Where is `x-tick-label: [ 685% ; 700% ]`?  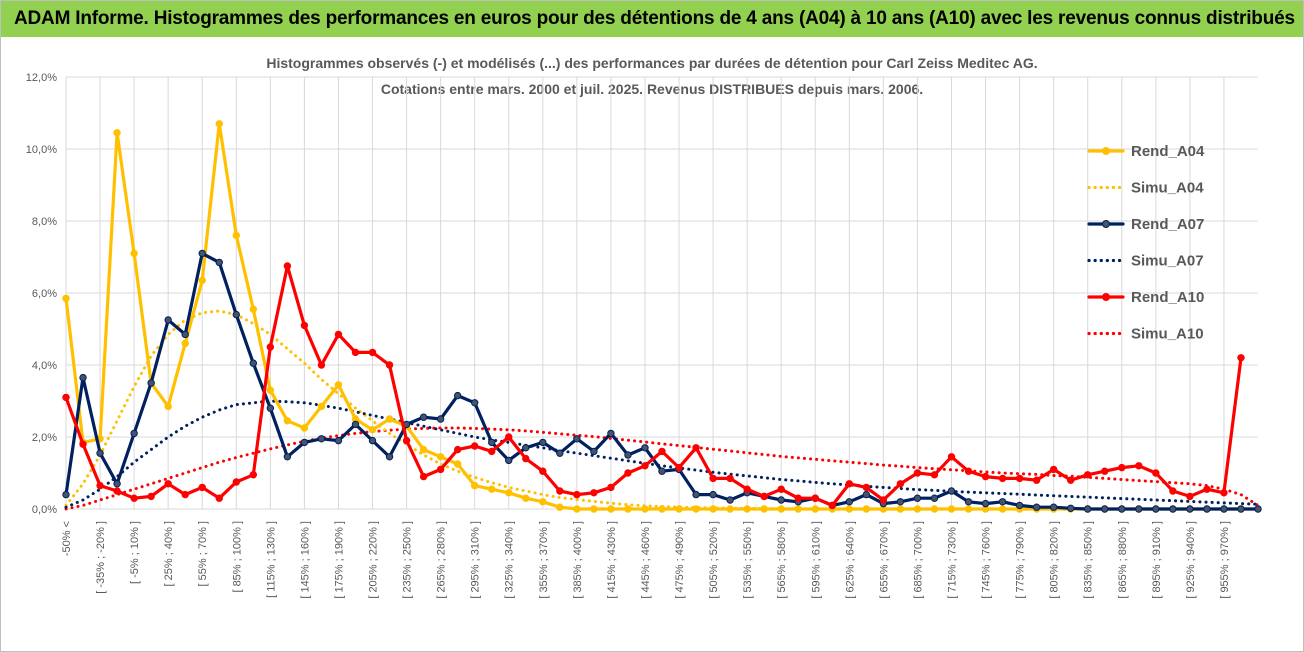 x-tick-label: [ 685% ; 700% ] is located at coordinates (918, 560).